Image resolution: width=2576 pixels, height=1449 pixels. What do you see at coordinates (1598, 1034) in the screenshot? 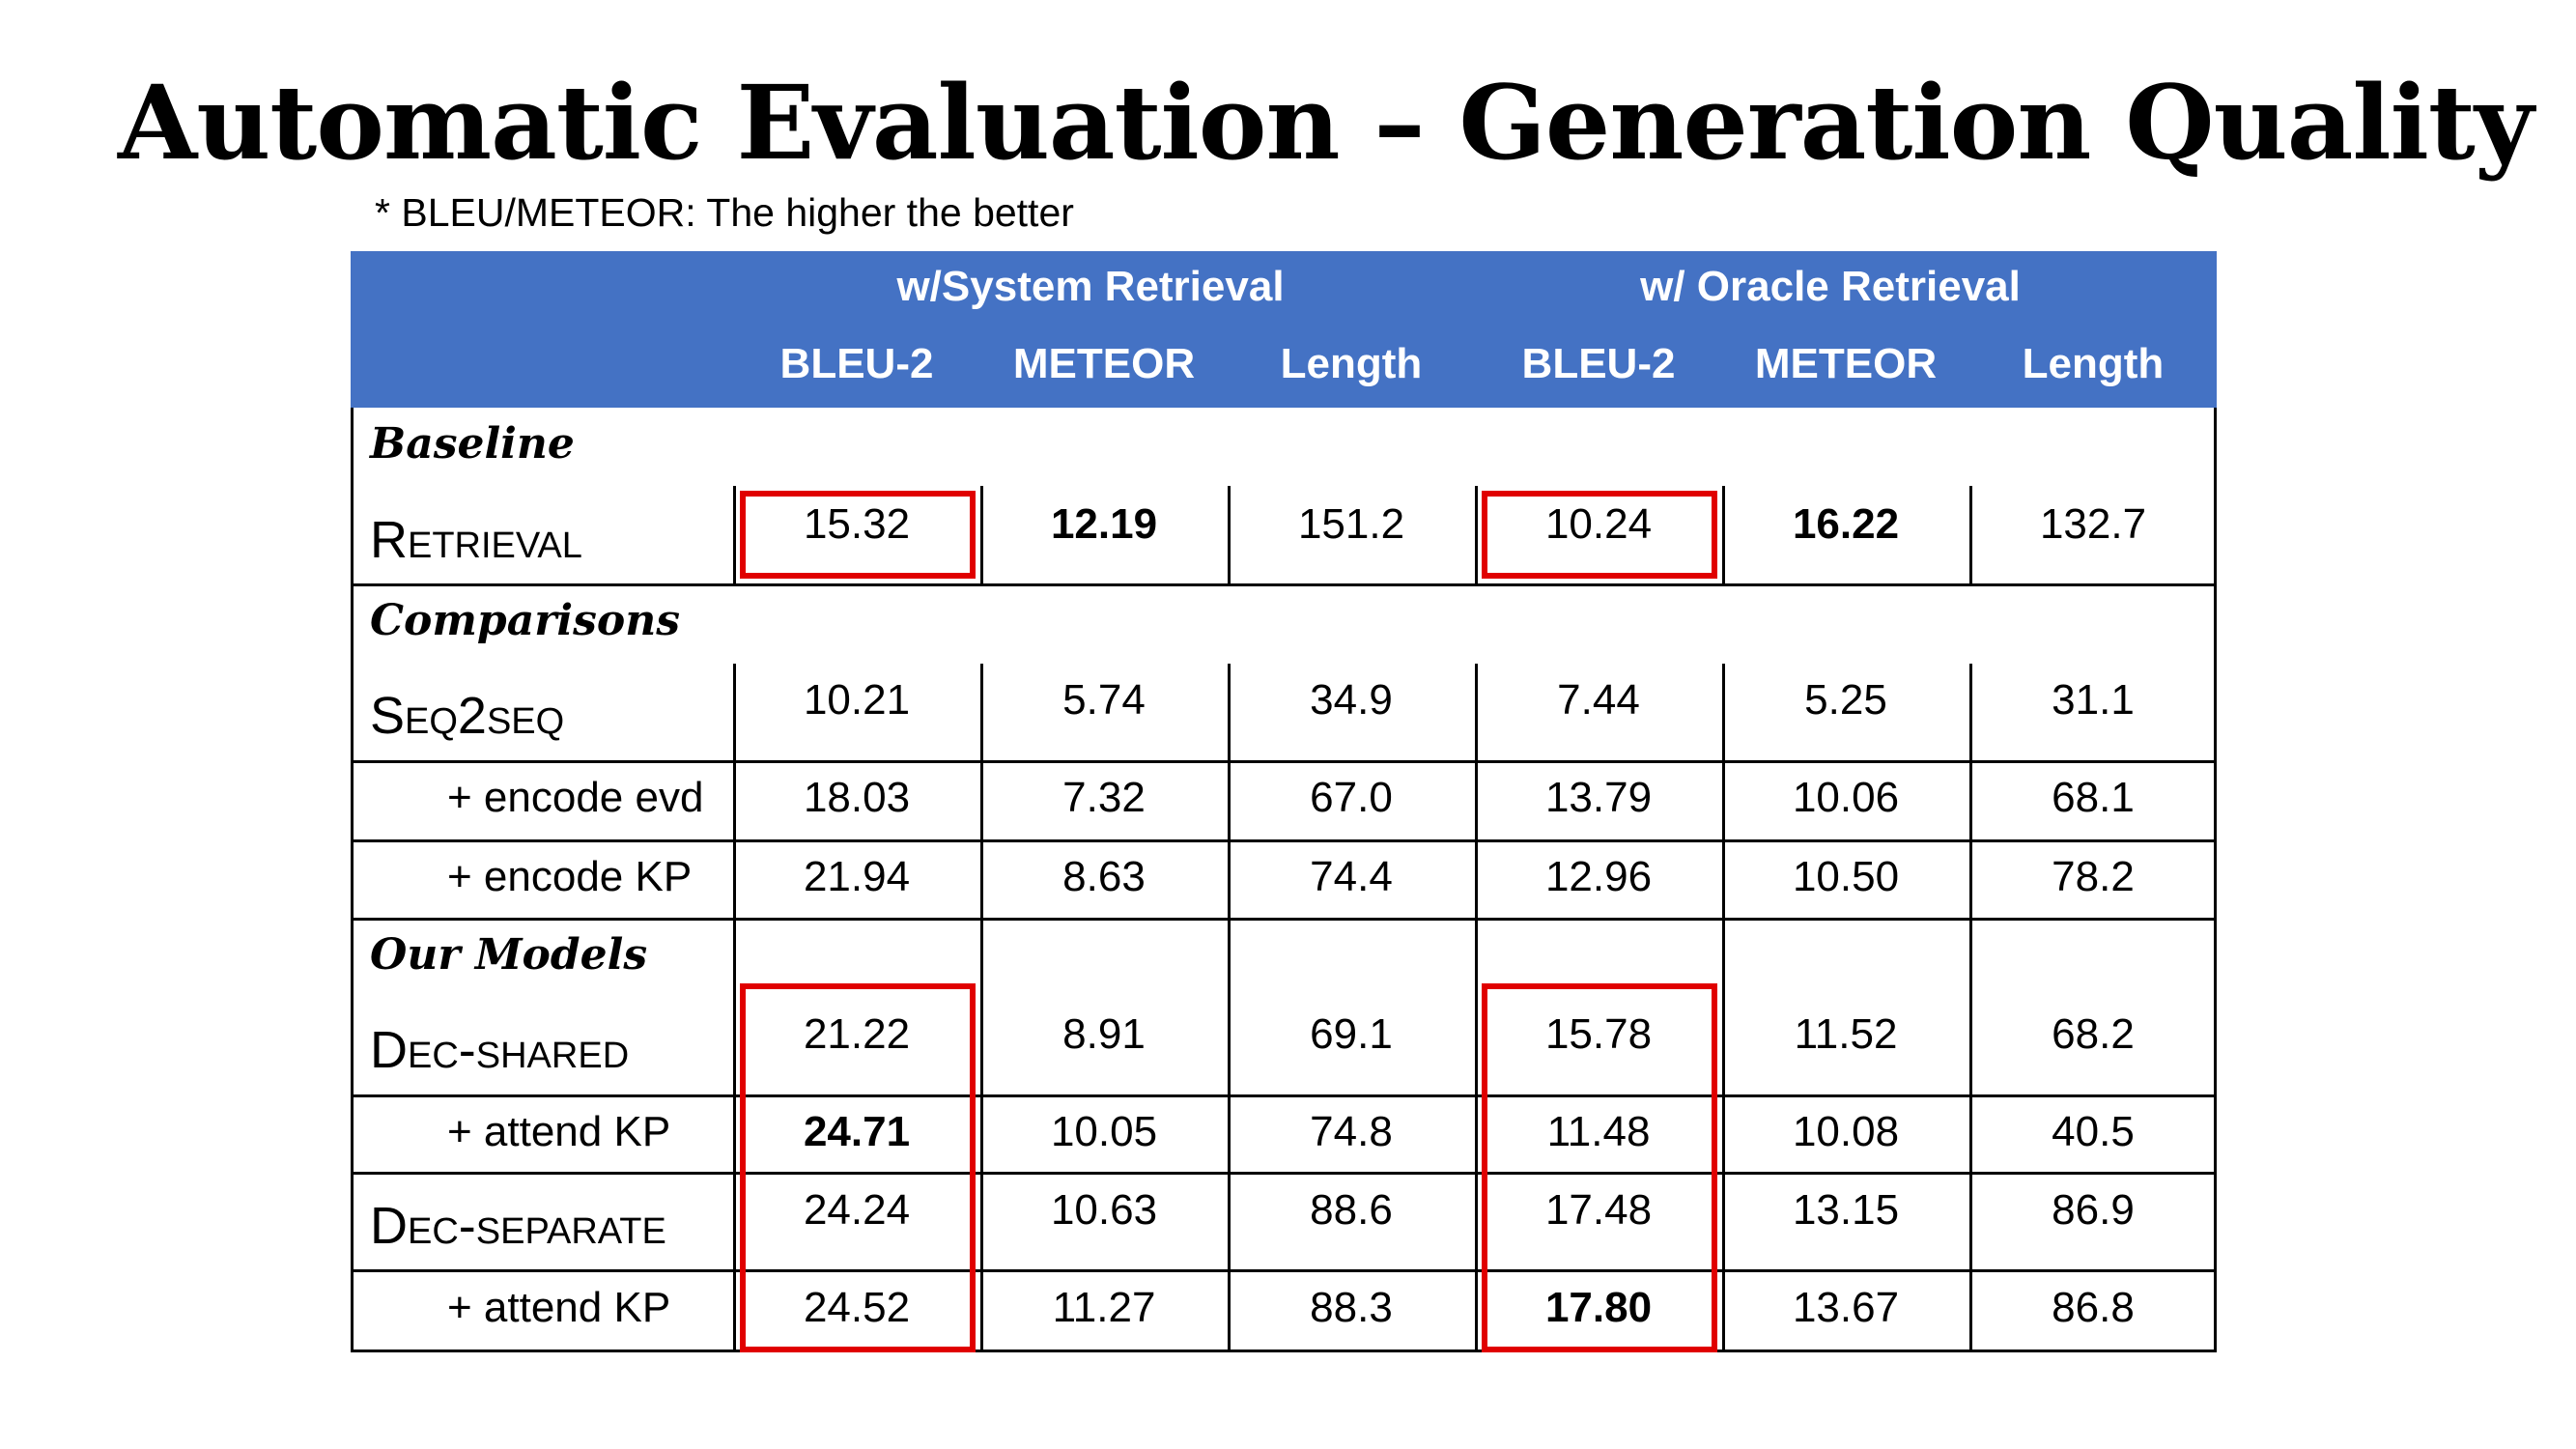
I see `value-cell: 15.78` at bounding box center [1598, 1034].